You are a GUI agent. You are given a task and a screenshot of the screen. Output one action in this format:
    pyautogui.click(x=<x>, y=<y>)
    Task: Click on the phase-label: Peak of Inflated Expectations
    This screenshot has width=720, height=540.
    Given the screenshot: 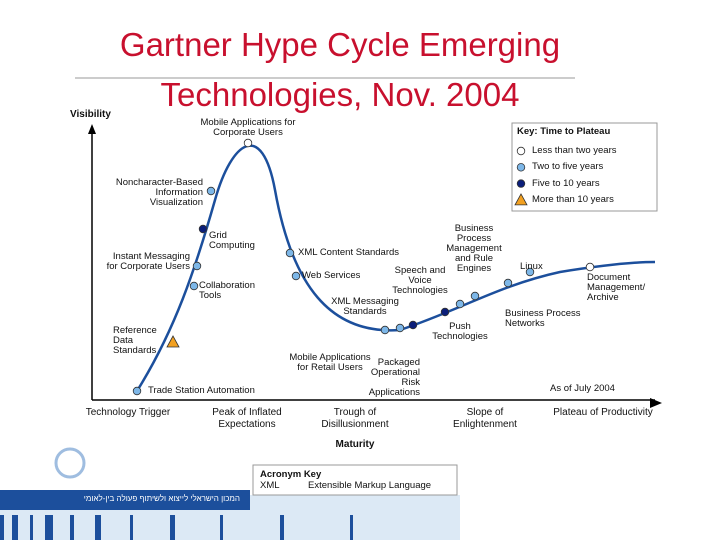 What is the action you would take?
    pyautogui.click(x=247, y=418)
    